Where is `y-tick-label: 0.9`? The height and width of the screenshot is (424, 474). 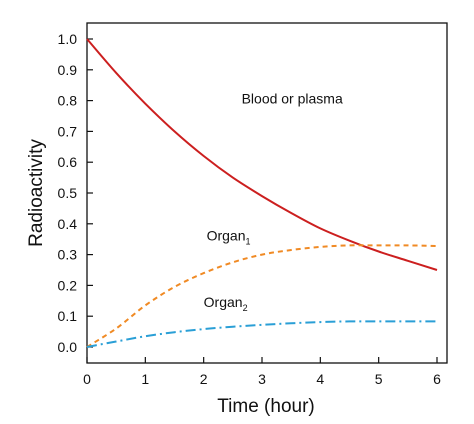
y-tick-label: 0.9 is located at coordinates (68, 70).